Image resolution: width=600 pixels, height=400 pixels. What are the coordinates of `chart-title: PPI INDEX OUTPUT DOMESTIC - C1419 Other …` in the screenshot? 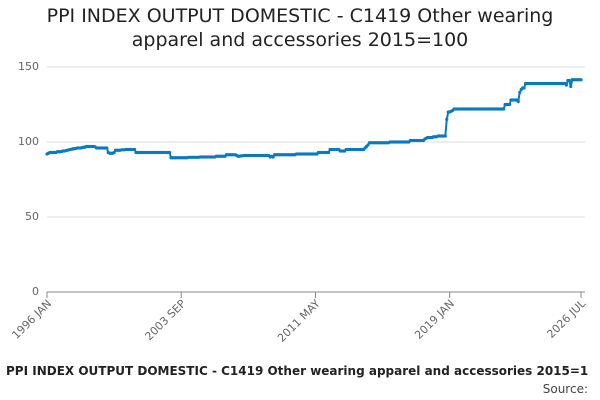 It's located at (300, 28).